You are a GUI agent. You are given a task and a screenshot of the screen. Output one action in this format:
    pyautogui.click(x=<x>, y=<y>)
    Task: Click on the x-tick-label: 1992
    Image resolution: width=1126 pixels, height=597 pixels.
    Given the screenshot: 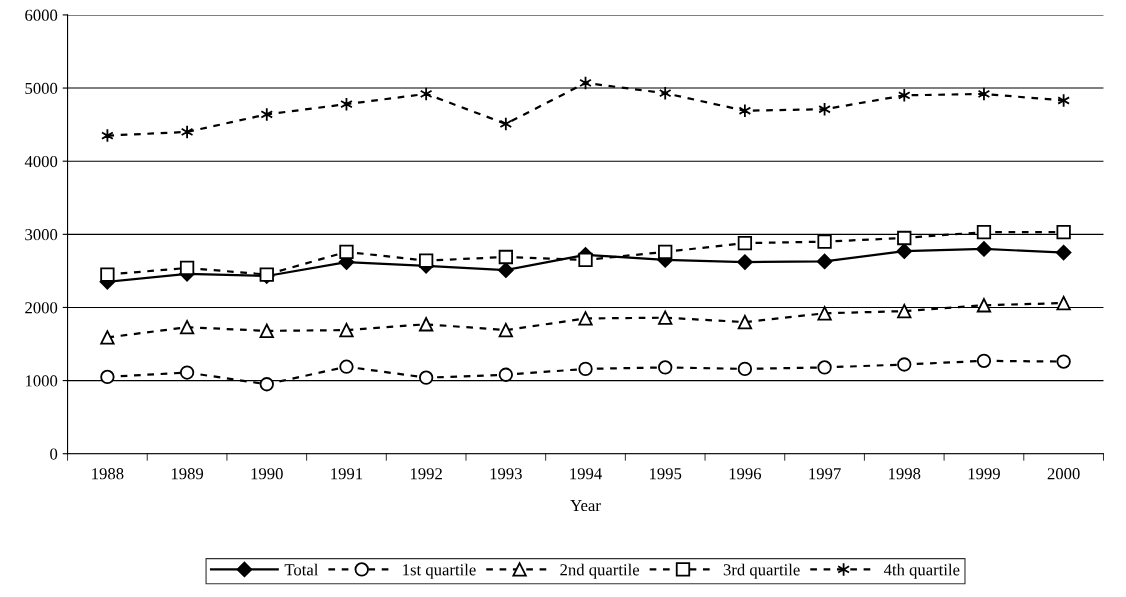 What is the action you would take?
    pyautogui.click(x=426, y=474)
    